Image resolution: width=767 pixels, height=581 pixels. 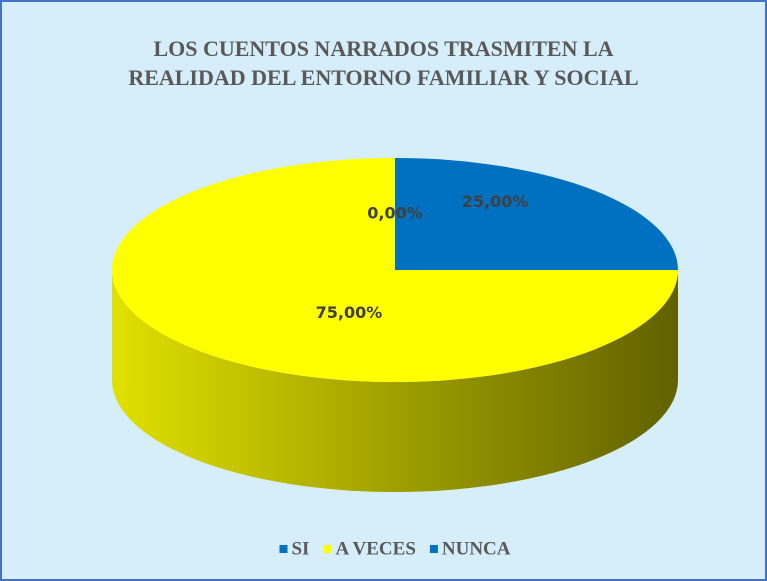 What do you see at coordinates (395, 213) in the screenshot?
I see `data-label: 0,00%` at bounding box center [395, 213].